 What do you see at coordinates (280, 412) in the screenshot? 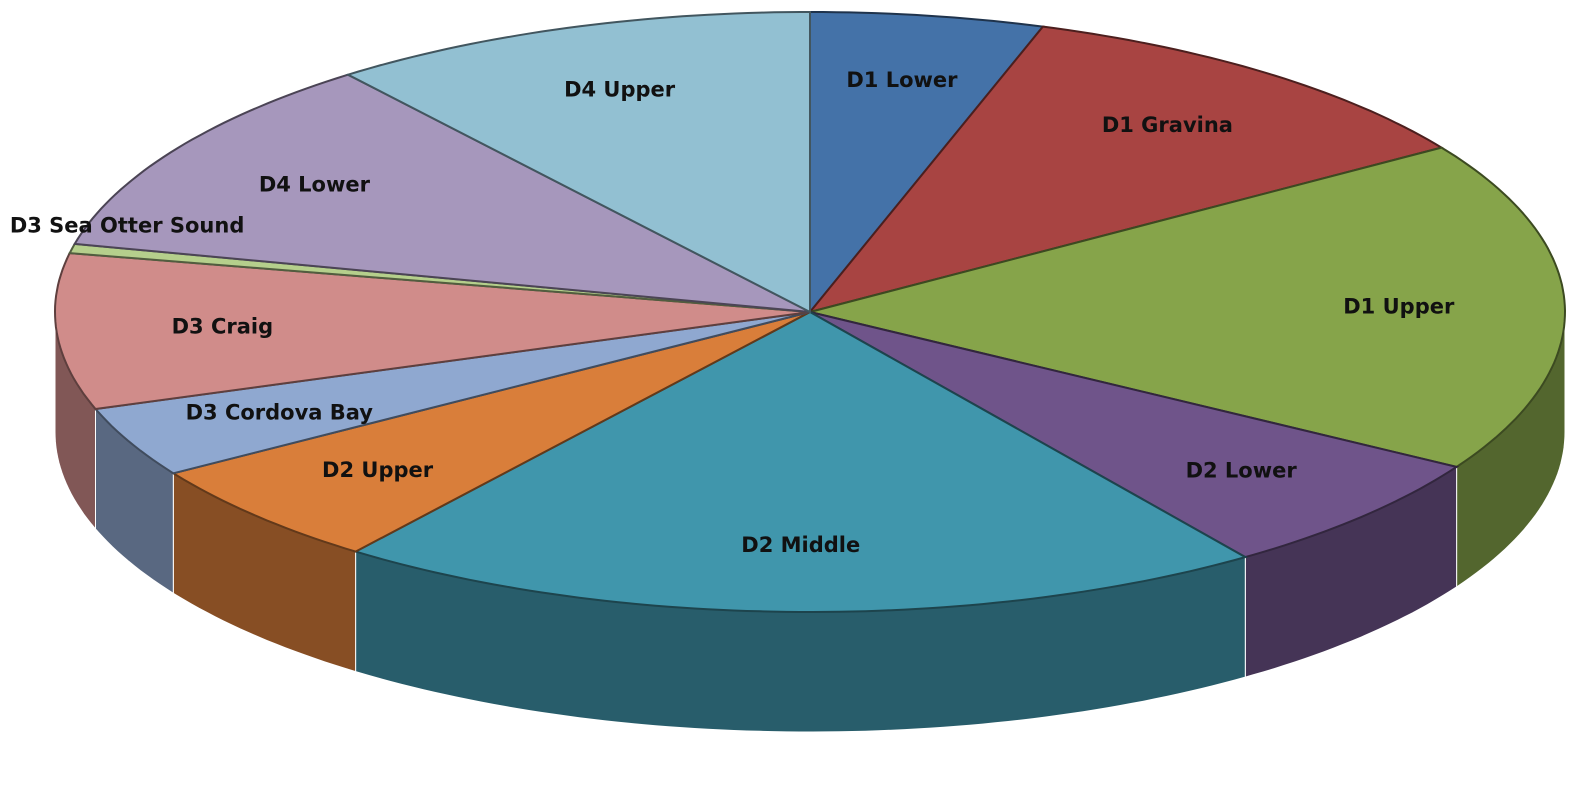
I see `slice-label: D3 Cordova Bay` at bounding box center [280, 412].